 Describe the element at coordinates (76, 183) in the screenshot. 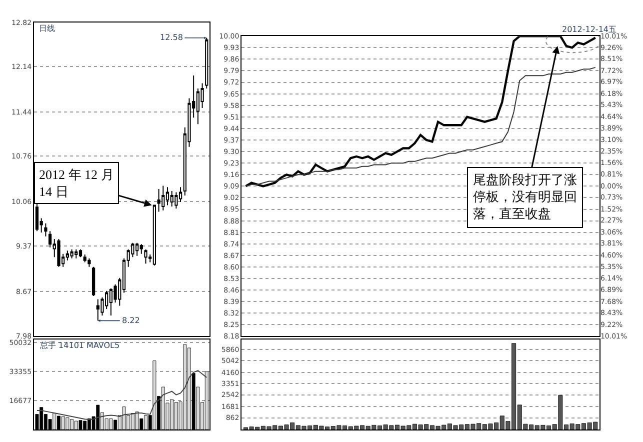

I see `annotation: 2012 年 12 月 14 日` at that location.